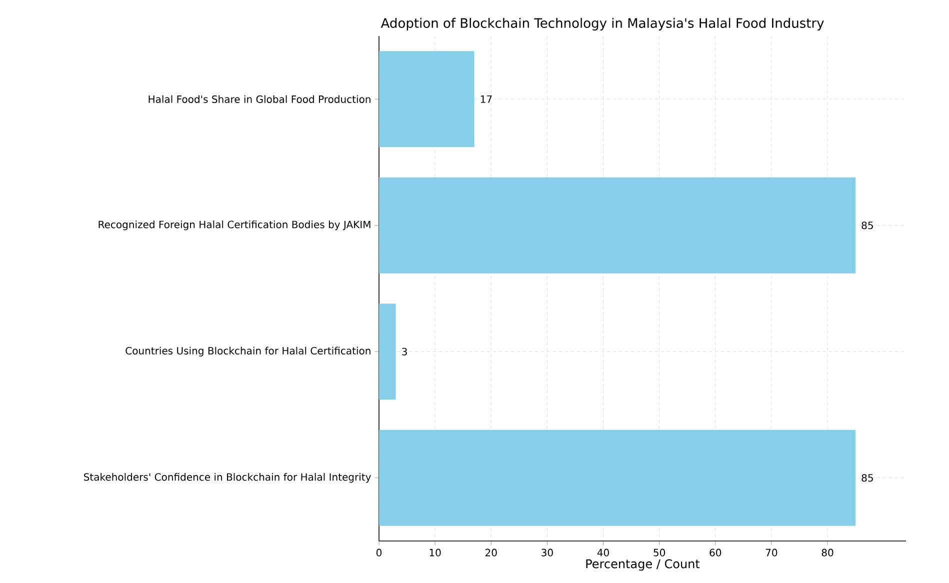 This screenshot has height=583, width=949. What do you see at coordinates (602, 24) in the screenshot?
I see `chart-title: Adoption of Blockchain Technology in Malaysia's Halal Food Industry` at bounding box center [602, 24].